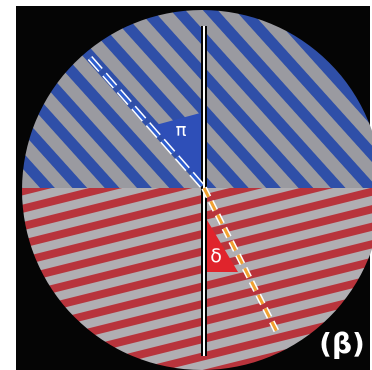  What do you see at coordinates (342, 343) in the screenshot?
I see `panel-label: (β)` at bounding box center [342, 343].